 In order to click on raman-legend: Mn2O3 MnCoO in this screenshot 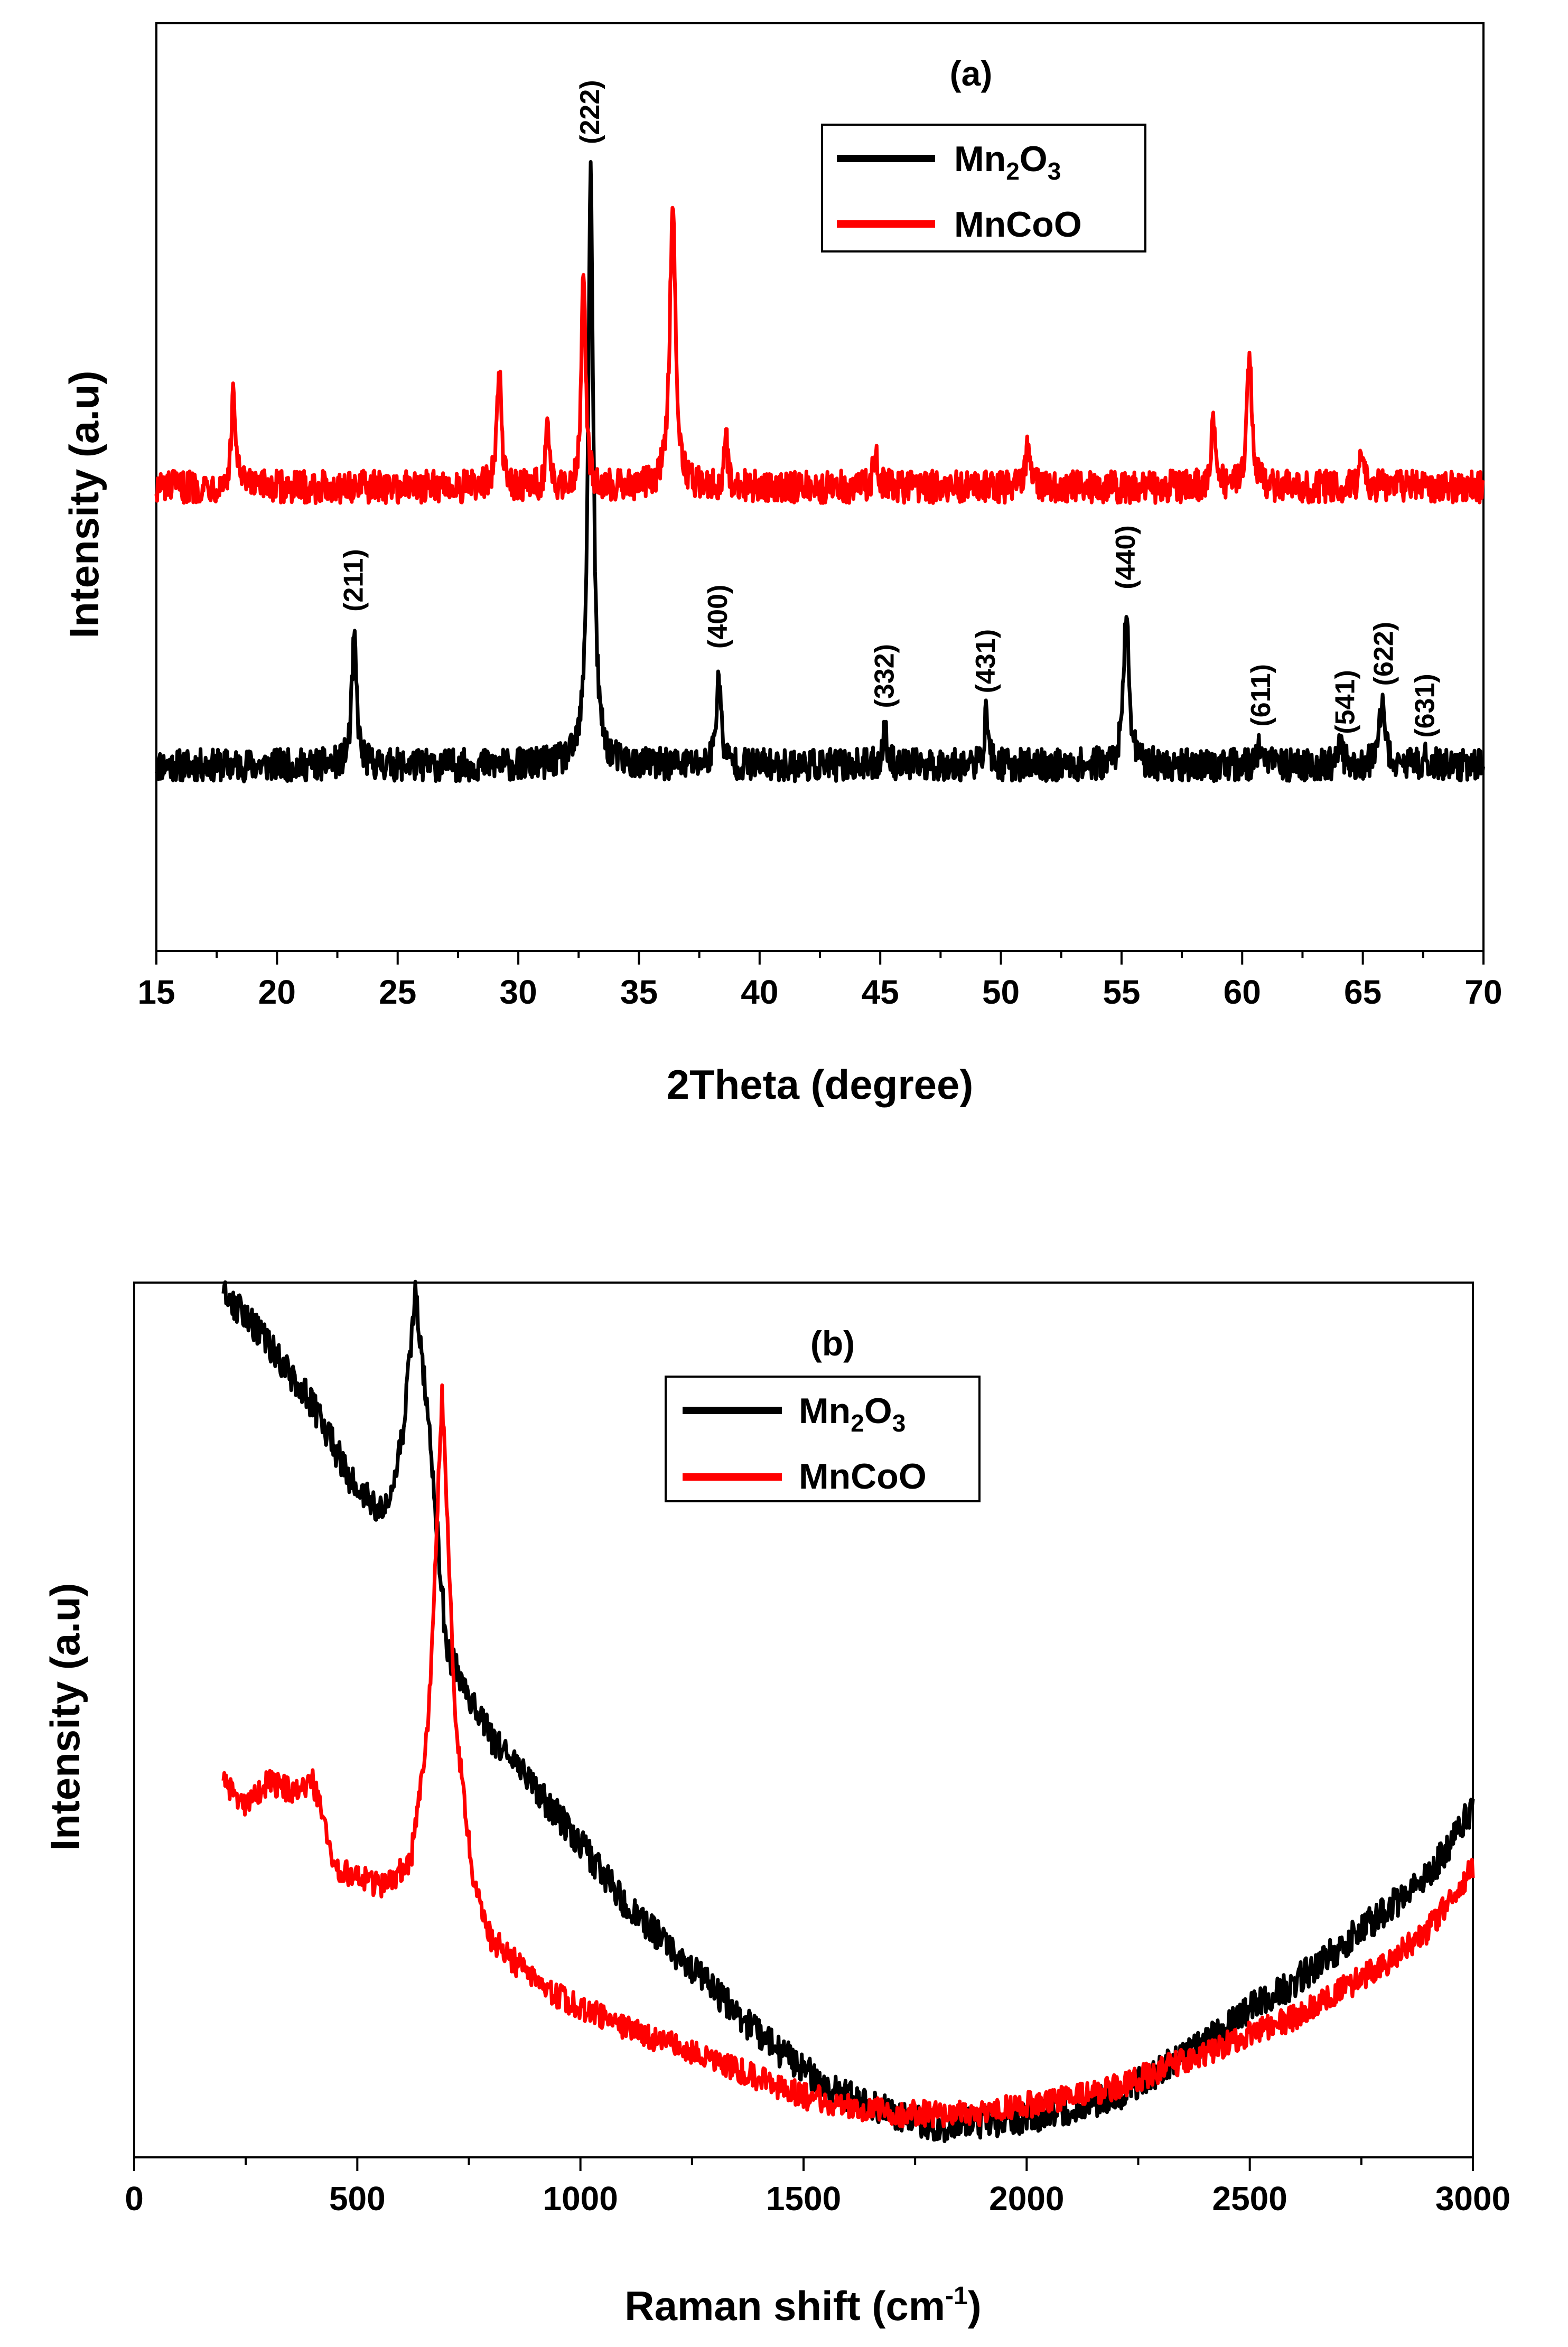, I will do `click(823, 1439)`.